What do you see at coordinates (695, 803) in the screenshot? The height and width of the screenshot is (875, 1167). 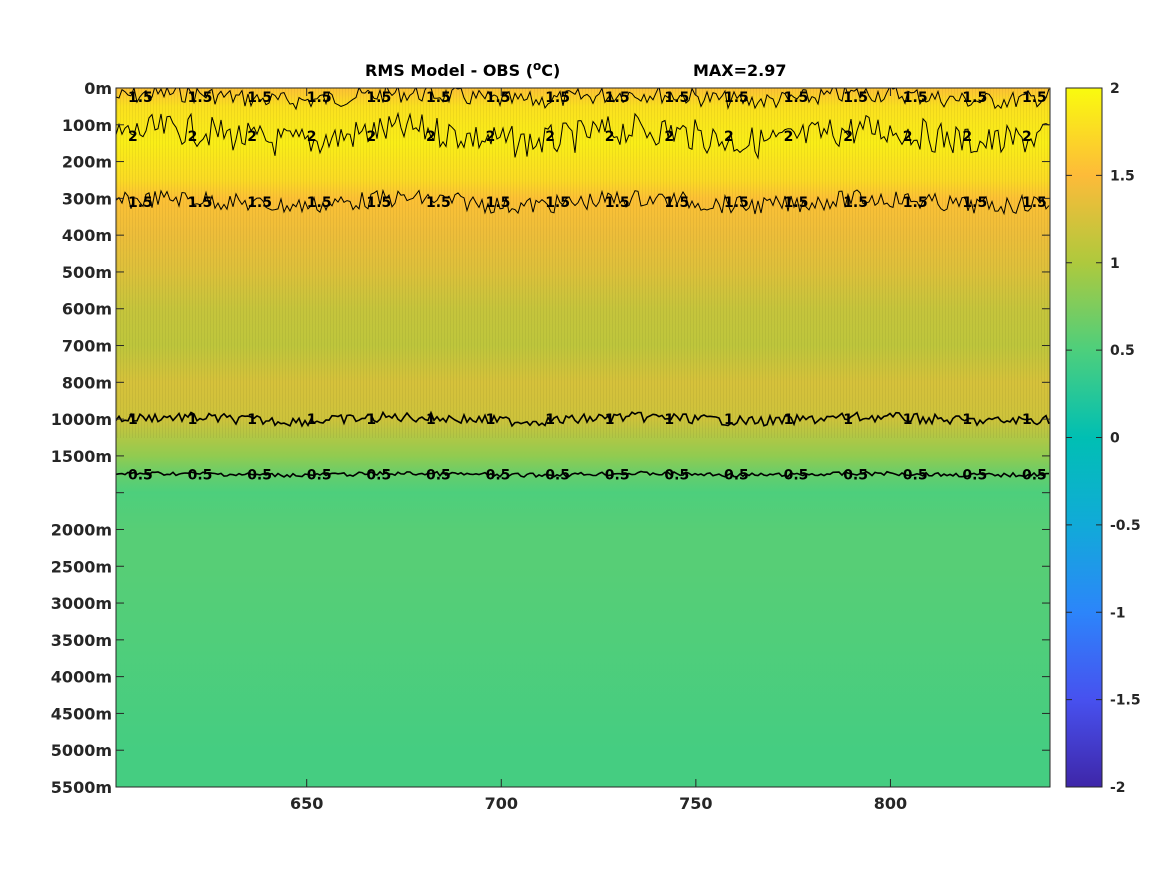 I see `x-tick-label: 750` at bounding box center [695, 803].